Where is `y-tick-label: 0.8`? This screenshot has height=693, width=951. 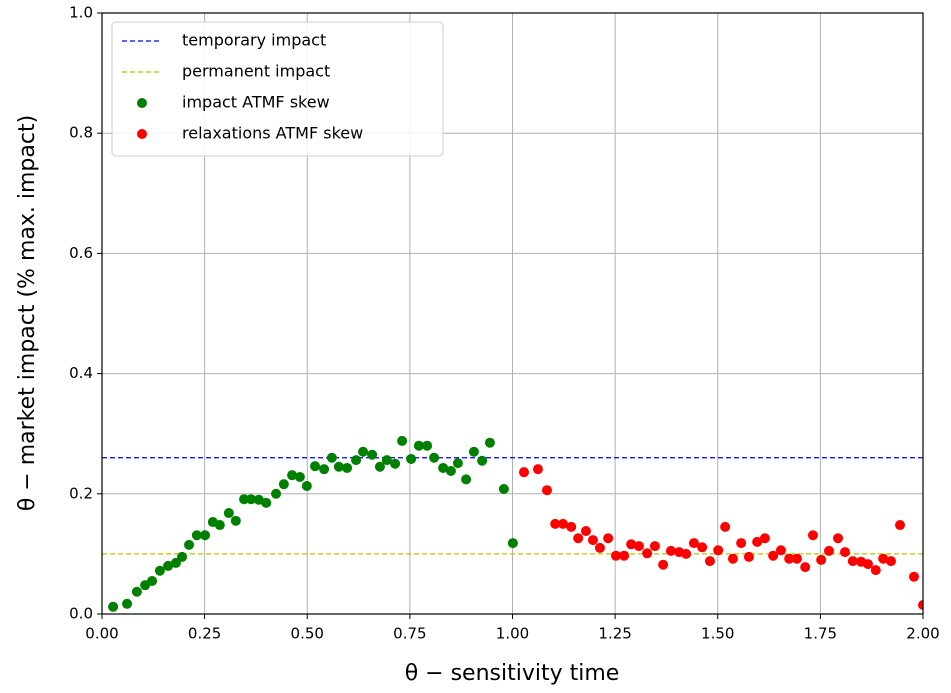 y-tick-label: 0.8 is located at coordinates (81, 133).